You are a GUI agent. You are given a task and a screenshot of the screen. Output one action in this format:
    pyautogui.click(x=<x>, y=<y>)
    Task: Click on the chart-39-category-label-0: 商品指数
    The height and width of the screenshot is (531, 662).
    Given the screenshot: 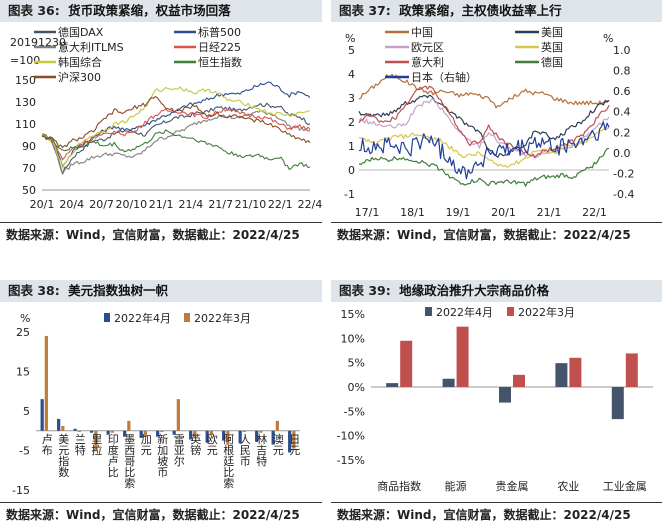 What is the action you would take?
    pyautogui.click(x=399, y=486)
    